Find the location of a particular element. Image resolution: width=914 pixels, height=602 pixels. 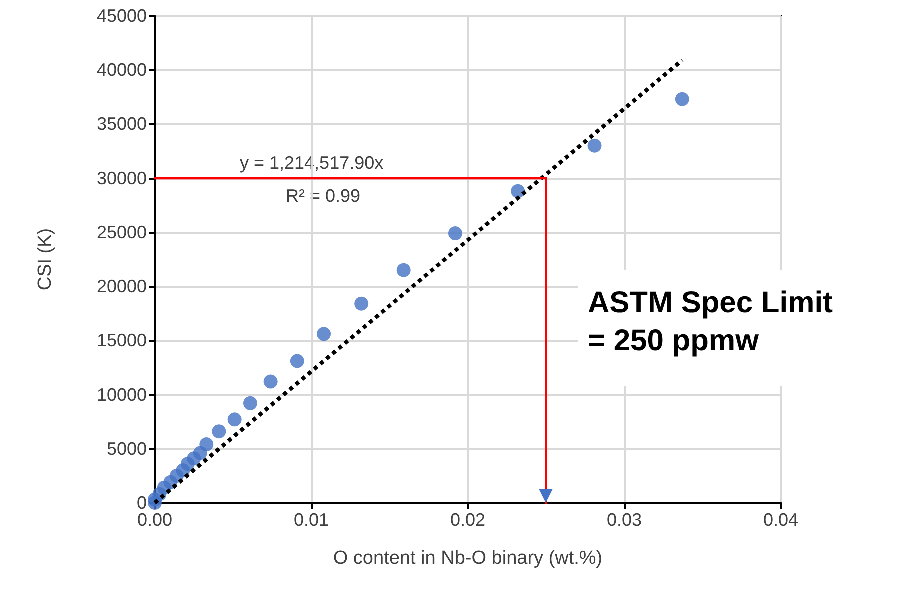

y-tick-label: 15000 is located at coordinates (121, 340).